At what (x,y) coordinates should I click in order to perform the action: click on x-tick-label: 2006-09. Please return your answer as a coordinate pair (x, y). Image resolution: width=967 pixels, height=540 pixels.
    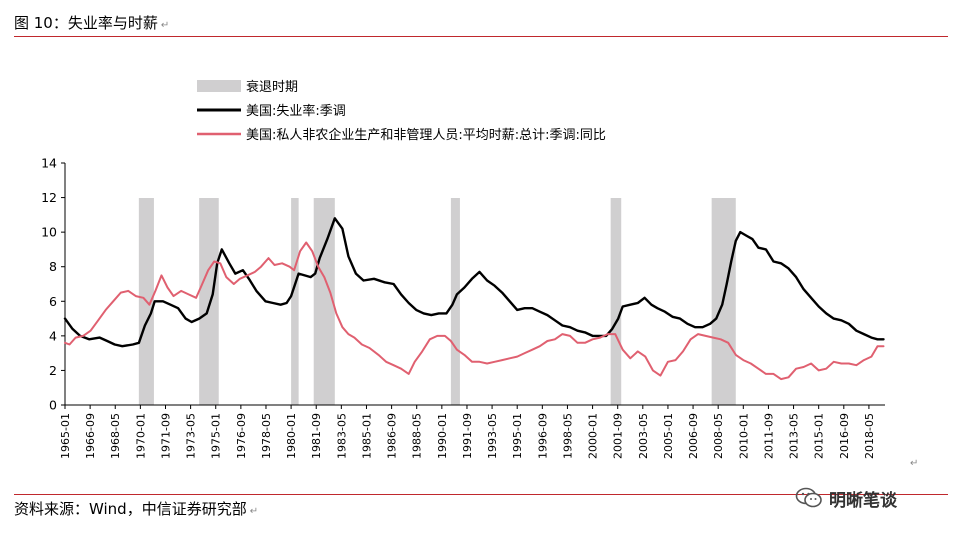
    Looking at the image, I should click on (693, 436).